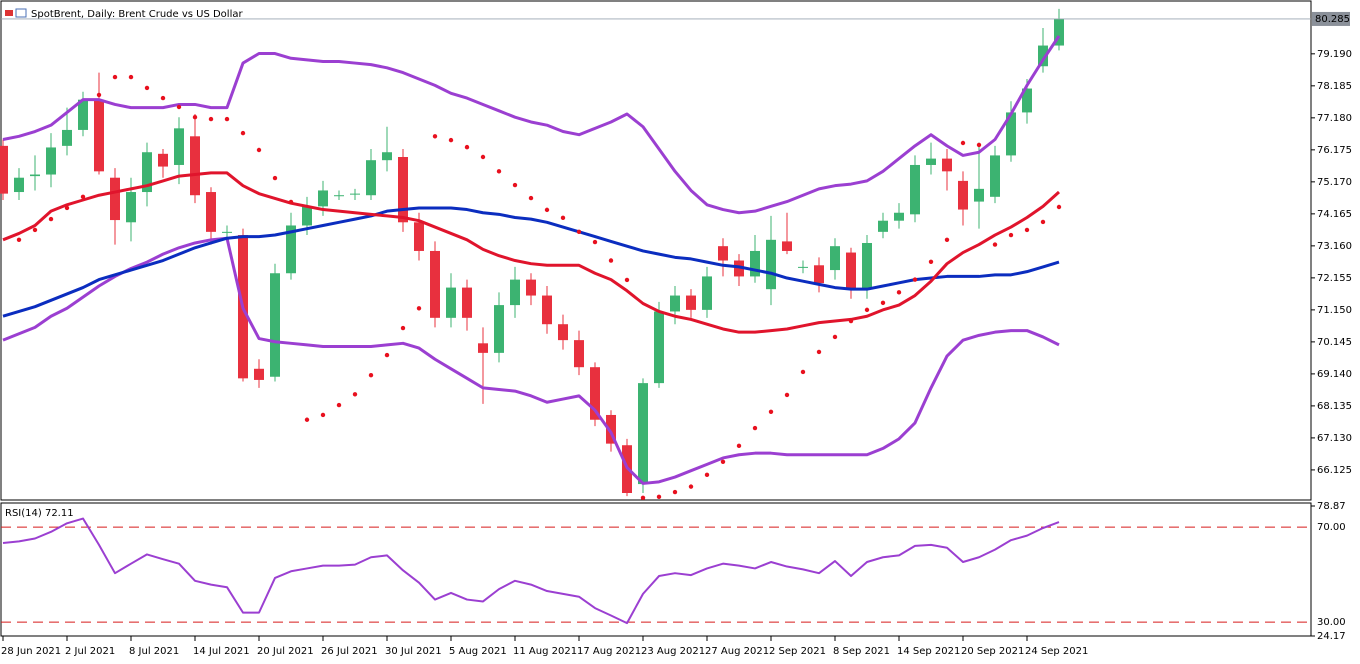 This screenshot has height=664, width=1360. Describe the element at coordinates (1334, 342) in the screenshot. I see `y-tick-label: 70.145` at that location.